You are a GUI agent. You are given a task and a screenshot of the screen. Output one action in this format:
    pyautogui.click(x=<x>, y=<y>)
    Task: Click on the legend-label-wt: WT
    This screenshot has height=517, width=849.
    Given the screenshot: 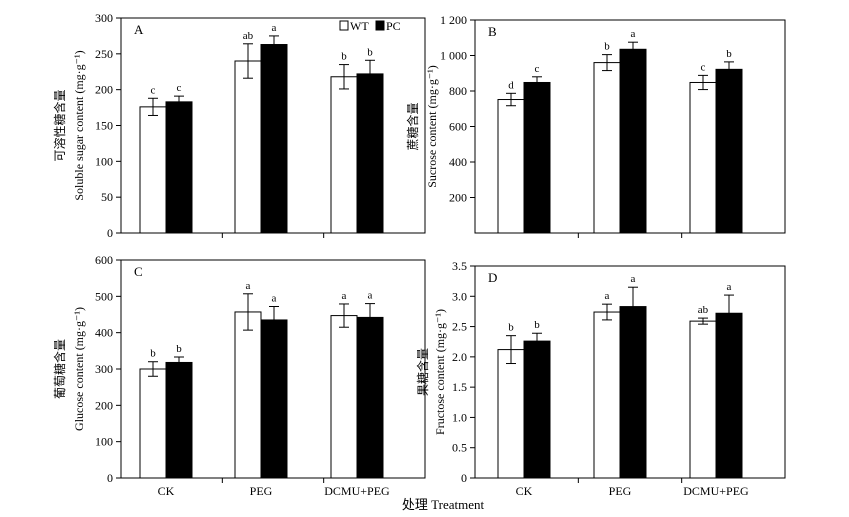 What is the action you would take?
    pyautogui.click(x=359, y=26)
    